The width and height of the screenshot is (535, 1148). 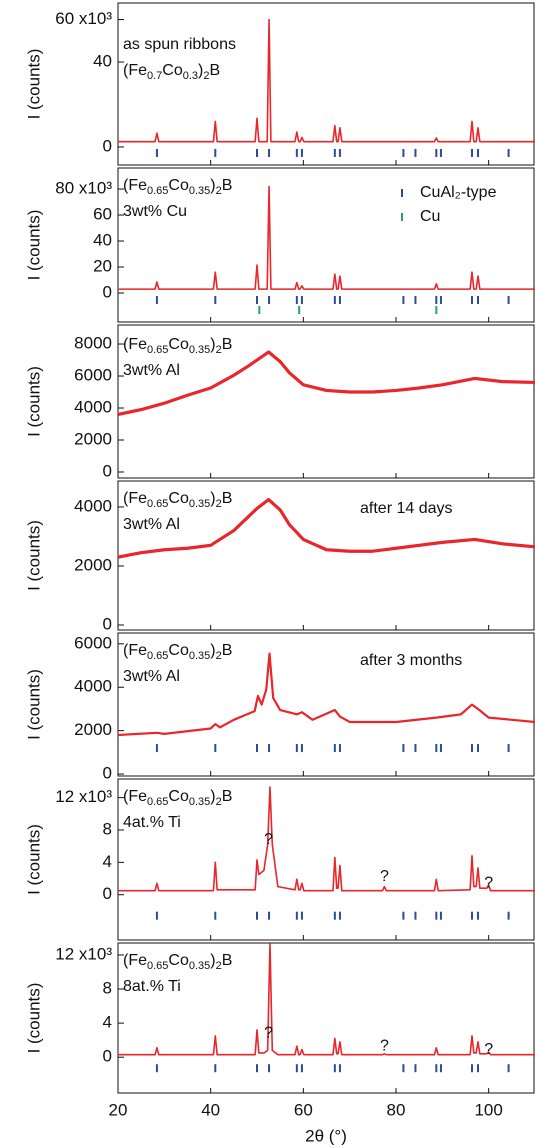 What do you see at coordinates (107, 1022) in the screenshot?
I see `y-tick-label: 4` at bounding box center [107, 1022].